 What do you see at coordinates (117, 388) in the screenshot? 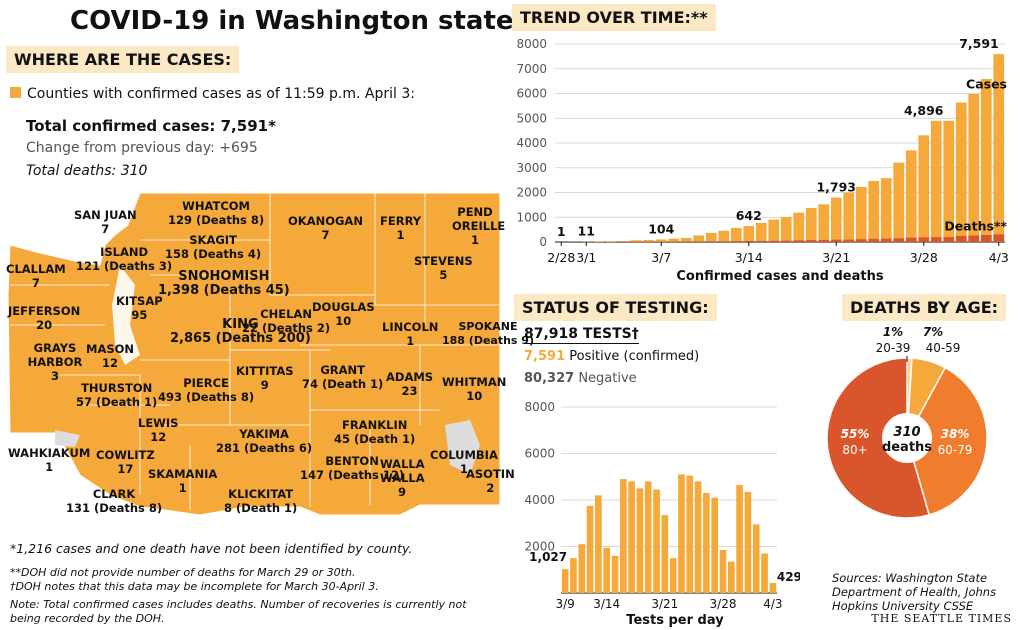
I see `county-name: THURSTON` at bounding box center [117, 388].